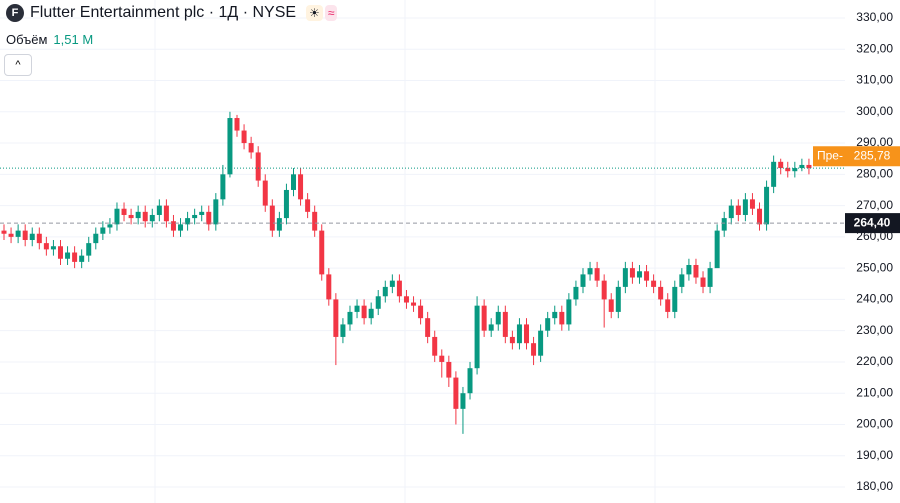  I want to click on premarket-tag: Пре-, so click(830, 155).